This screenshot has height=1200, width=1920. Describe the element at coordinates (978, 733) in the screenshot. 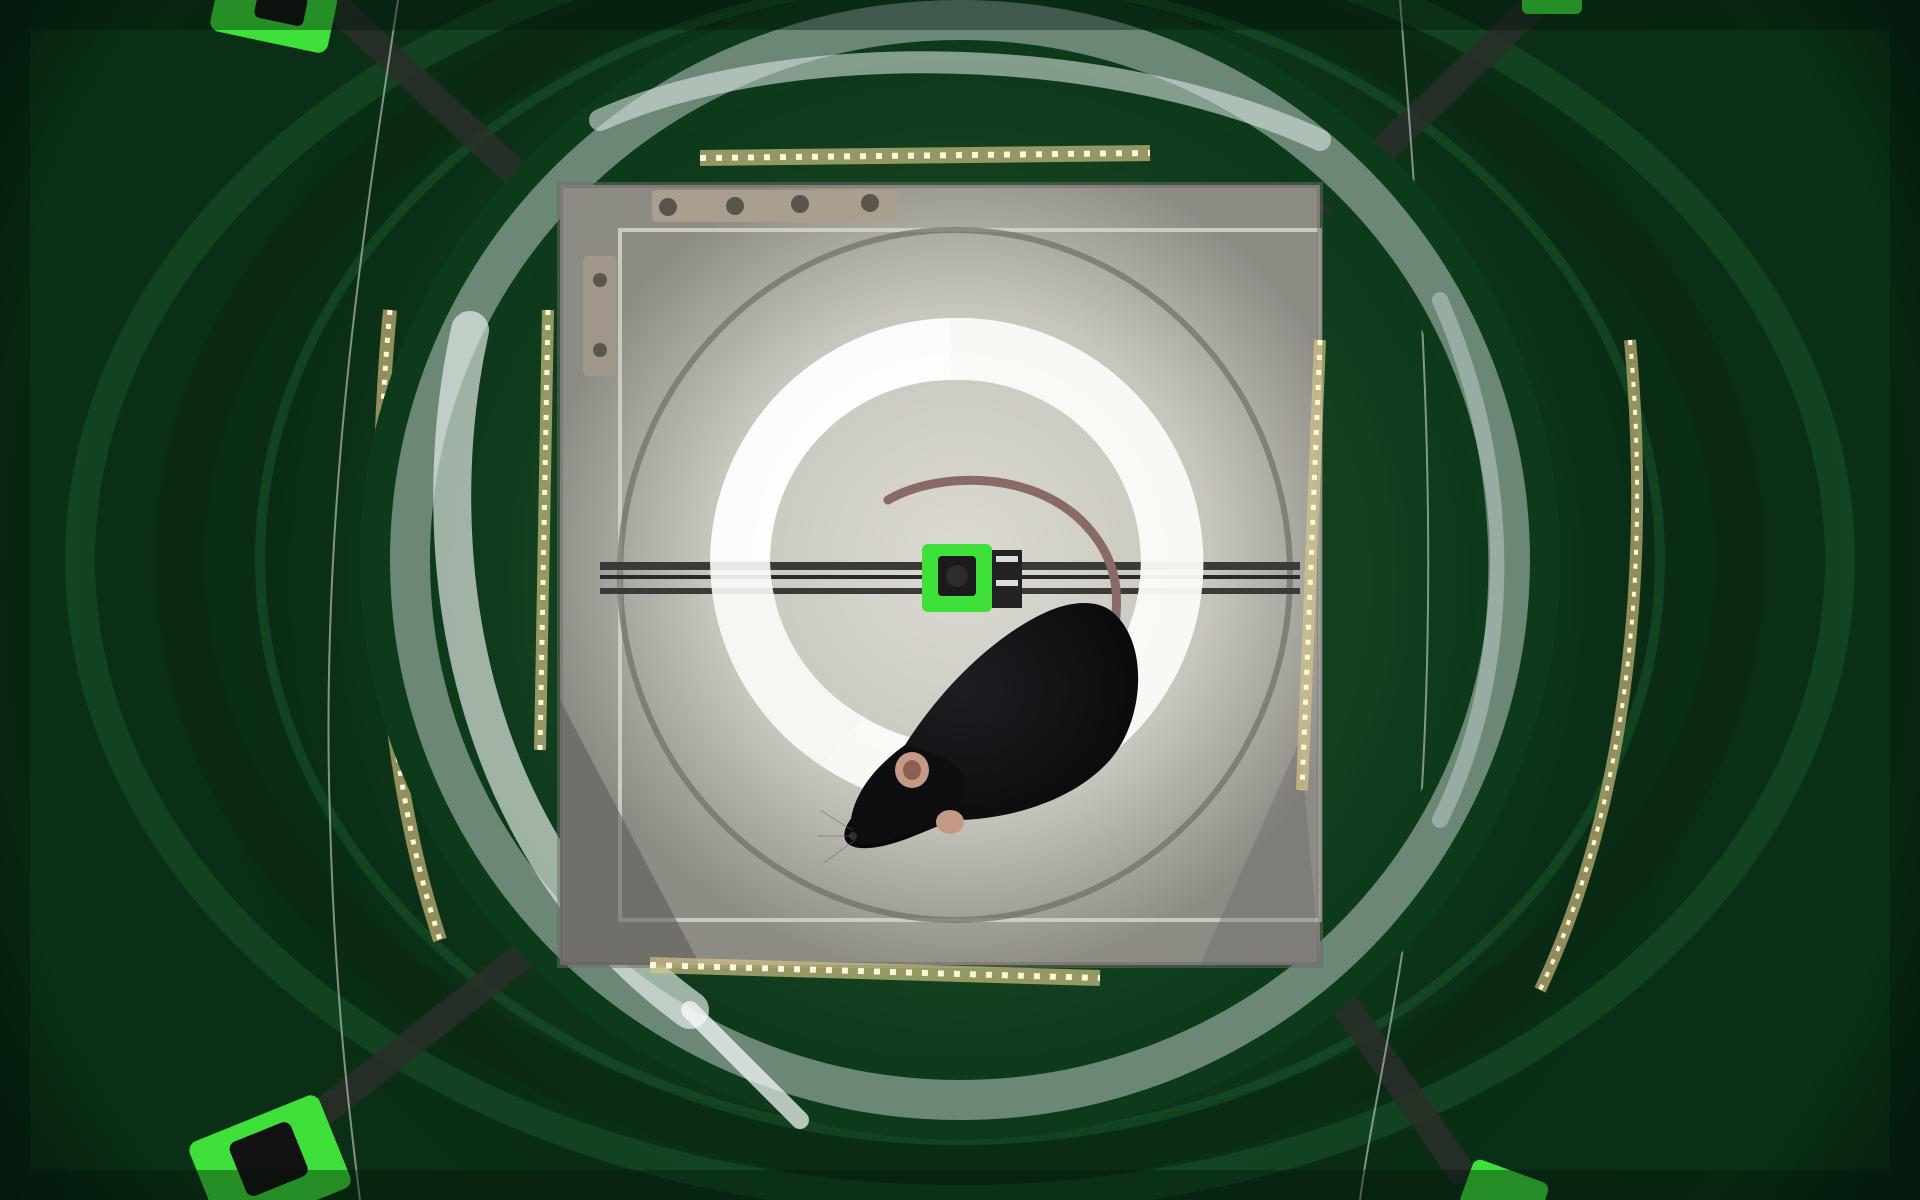

I see `mouse-icon` at that location.